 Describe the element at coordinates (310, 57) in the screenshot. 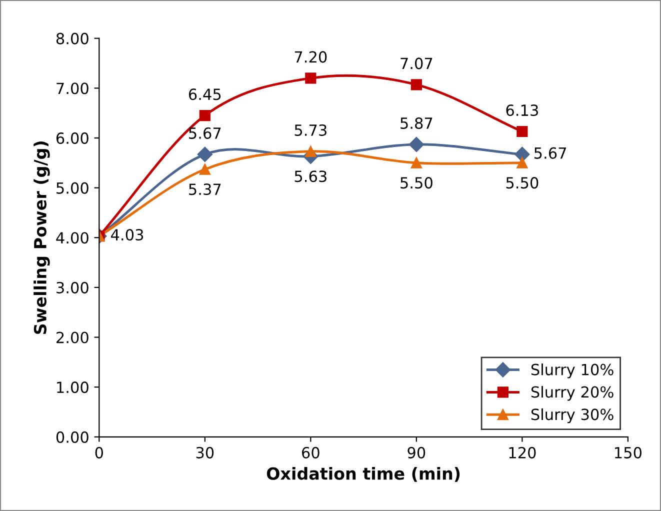

I see `data-label: 7.20` at that location.